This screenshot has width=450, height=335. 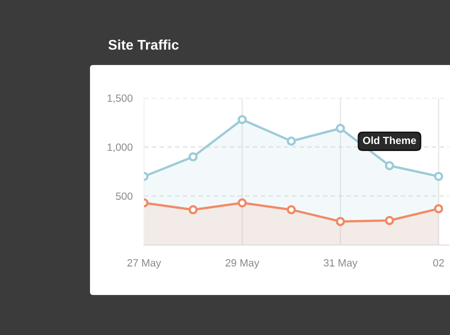 What do you see at coordinates (438, 263) in the screenshot?
I see `x-tick-label: 02` at bounding box center [438, 263].